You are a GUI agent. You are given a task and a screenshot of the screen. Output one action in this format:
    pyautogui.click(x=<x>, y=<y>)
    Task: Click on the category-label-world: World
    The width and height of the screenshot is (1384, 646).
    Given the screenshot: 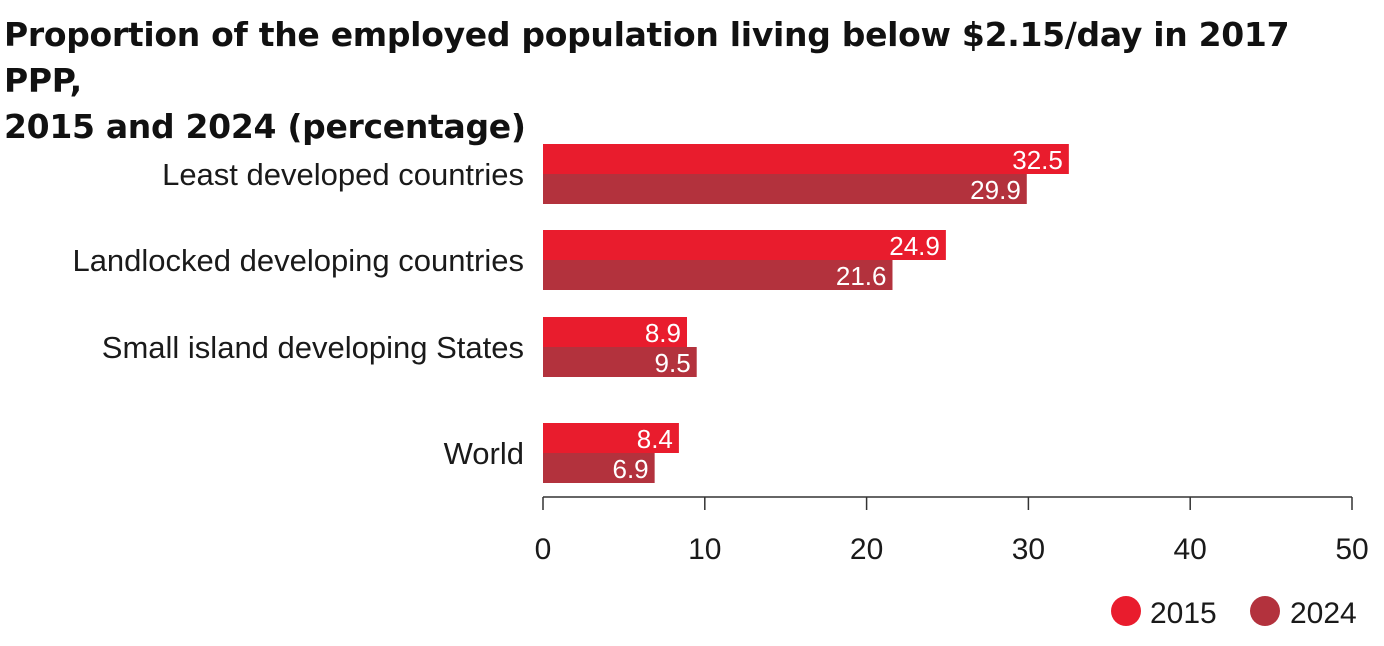 What is the action you would take?
    pyautogui.click(x=484, y=453)
    